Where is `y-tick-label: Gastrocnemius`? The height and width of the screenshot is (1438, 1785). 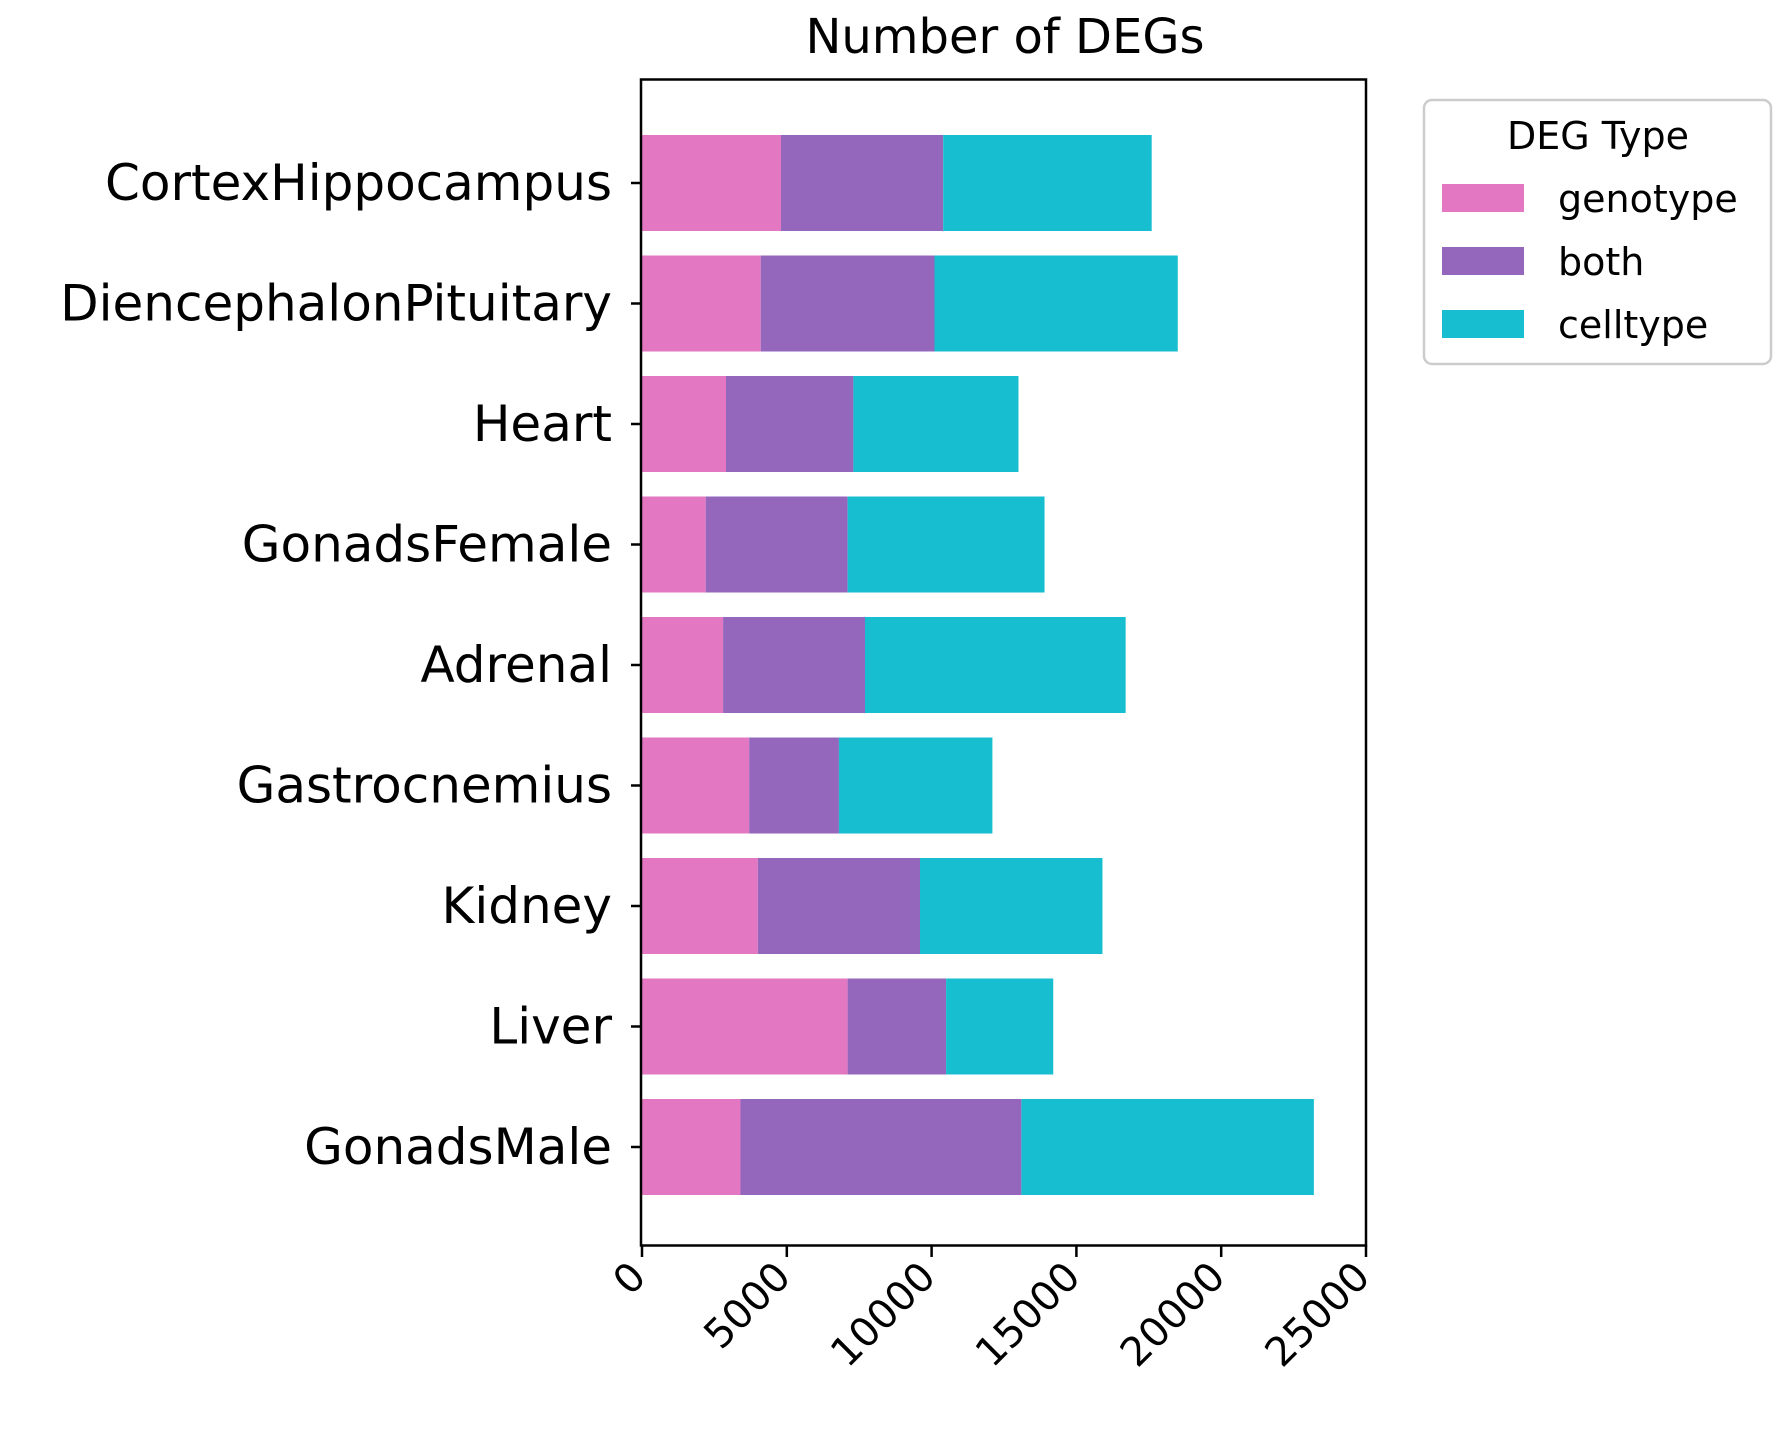 y-tick-label: Gastrocnemius is located at coordinates (424, 786).